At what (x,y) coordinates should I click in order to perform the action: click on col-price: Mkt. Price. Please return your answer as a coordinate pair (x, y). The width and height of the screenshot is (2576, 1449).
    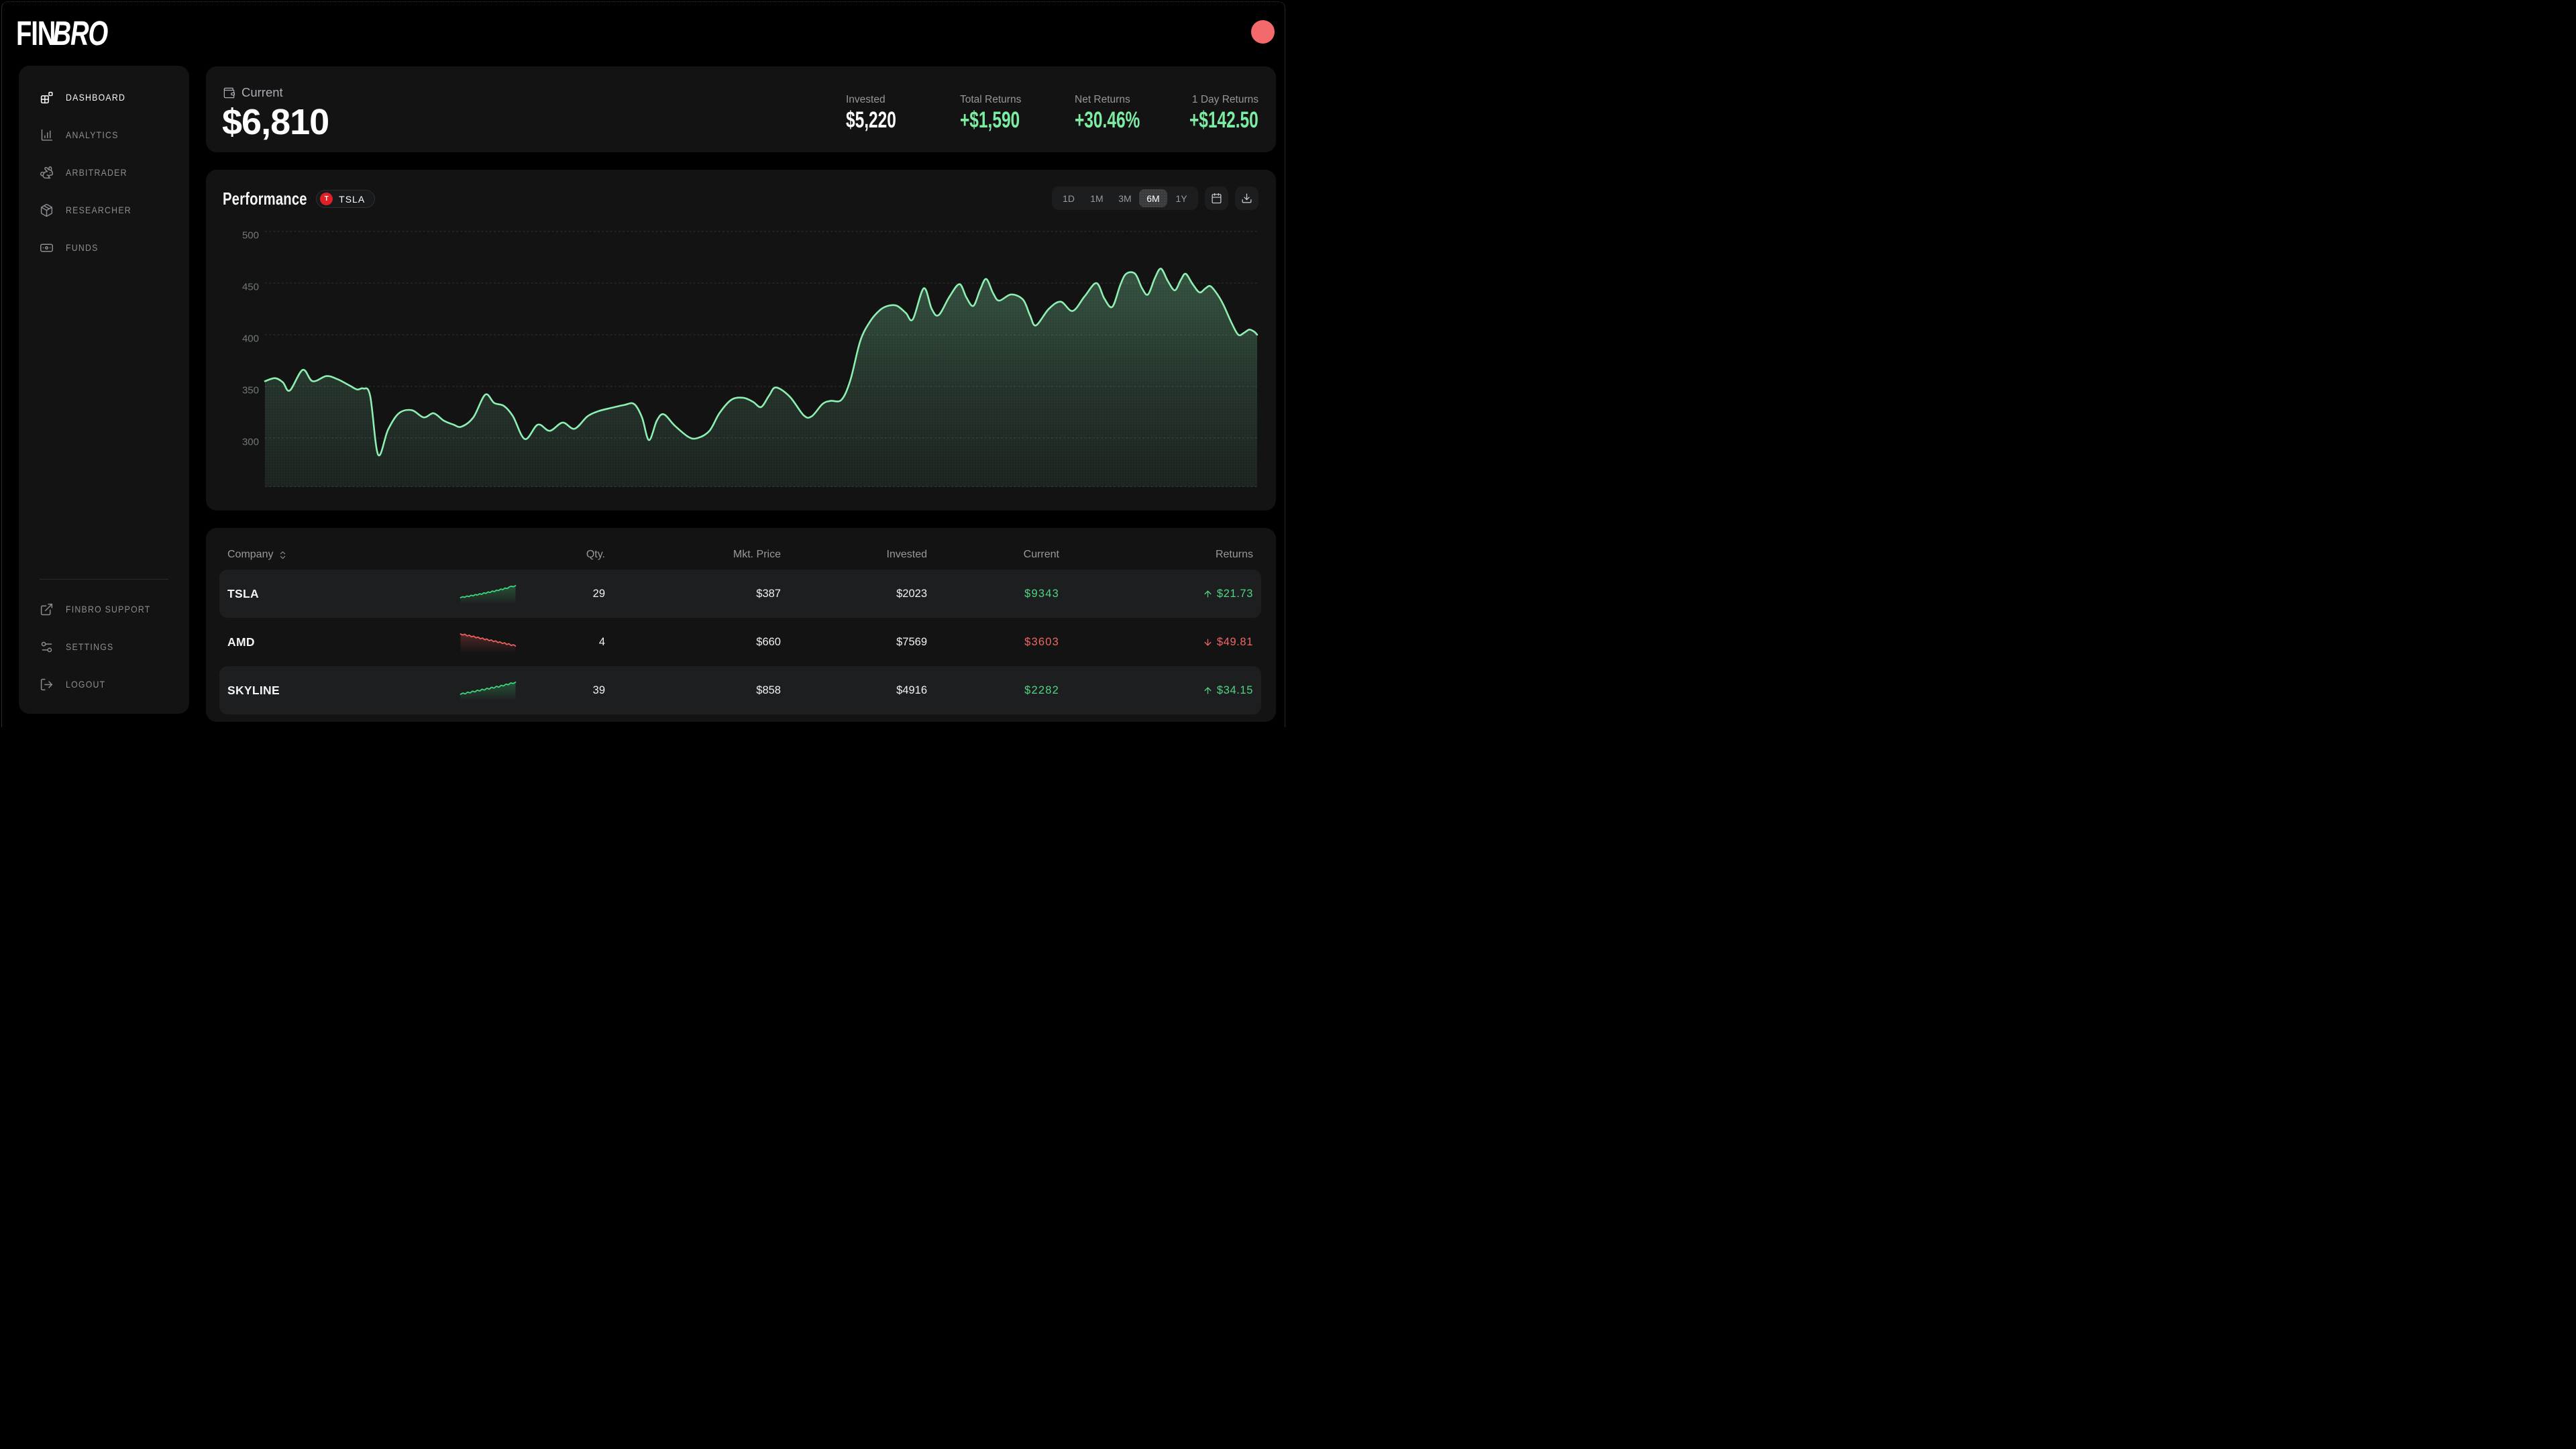
    Looking at the image, I should click on (757, 554).